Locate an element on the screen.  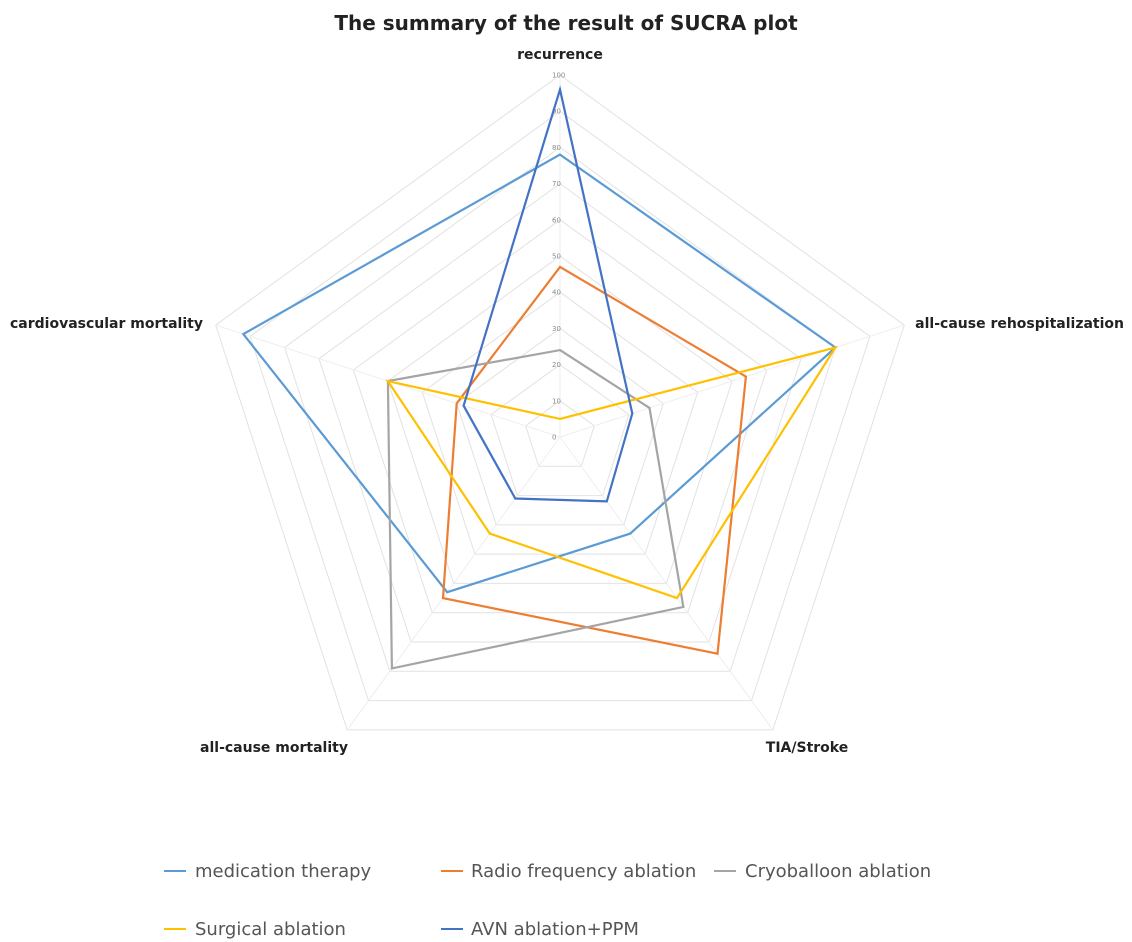
series-avn-ablation-ppm is located at coordinates (548, 294).